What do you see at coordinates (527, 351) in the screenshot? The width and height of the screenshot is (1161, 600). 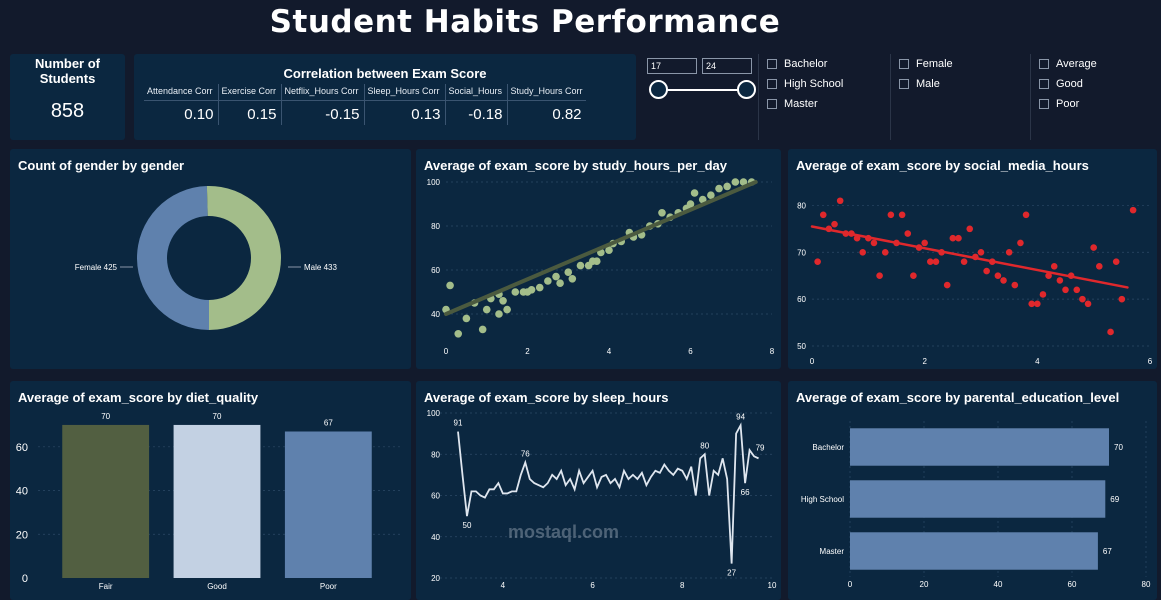 I see `x-tick-label: 2` at bounding box center [527, 351].